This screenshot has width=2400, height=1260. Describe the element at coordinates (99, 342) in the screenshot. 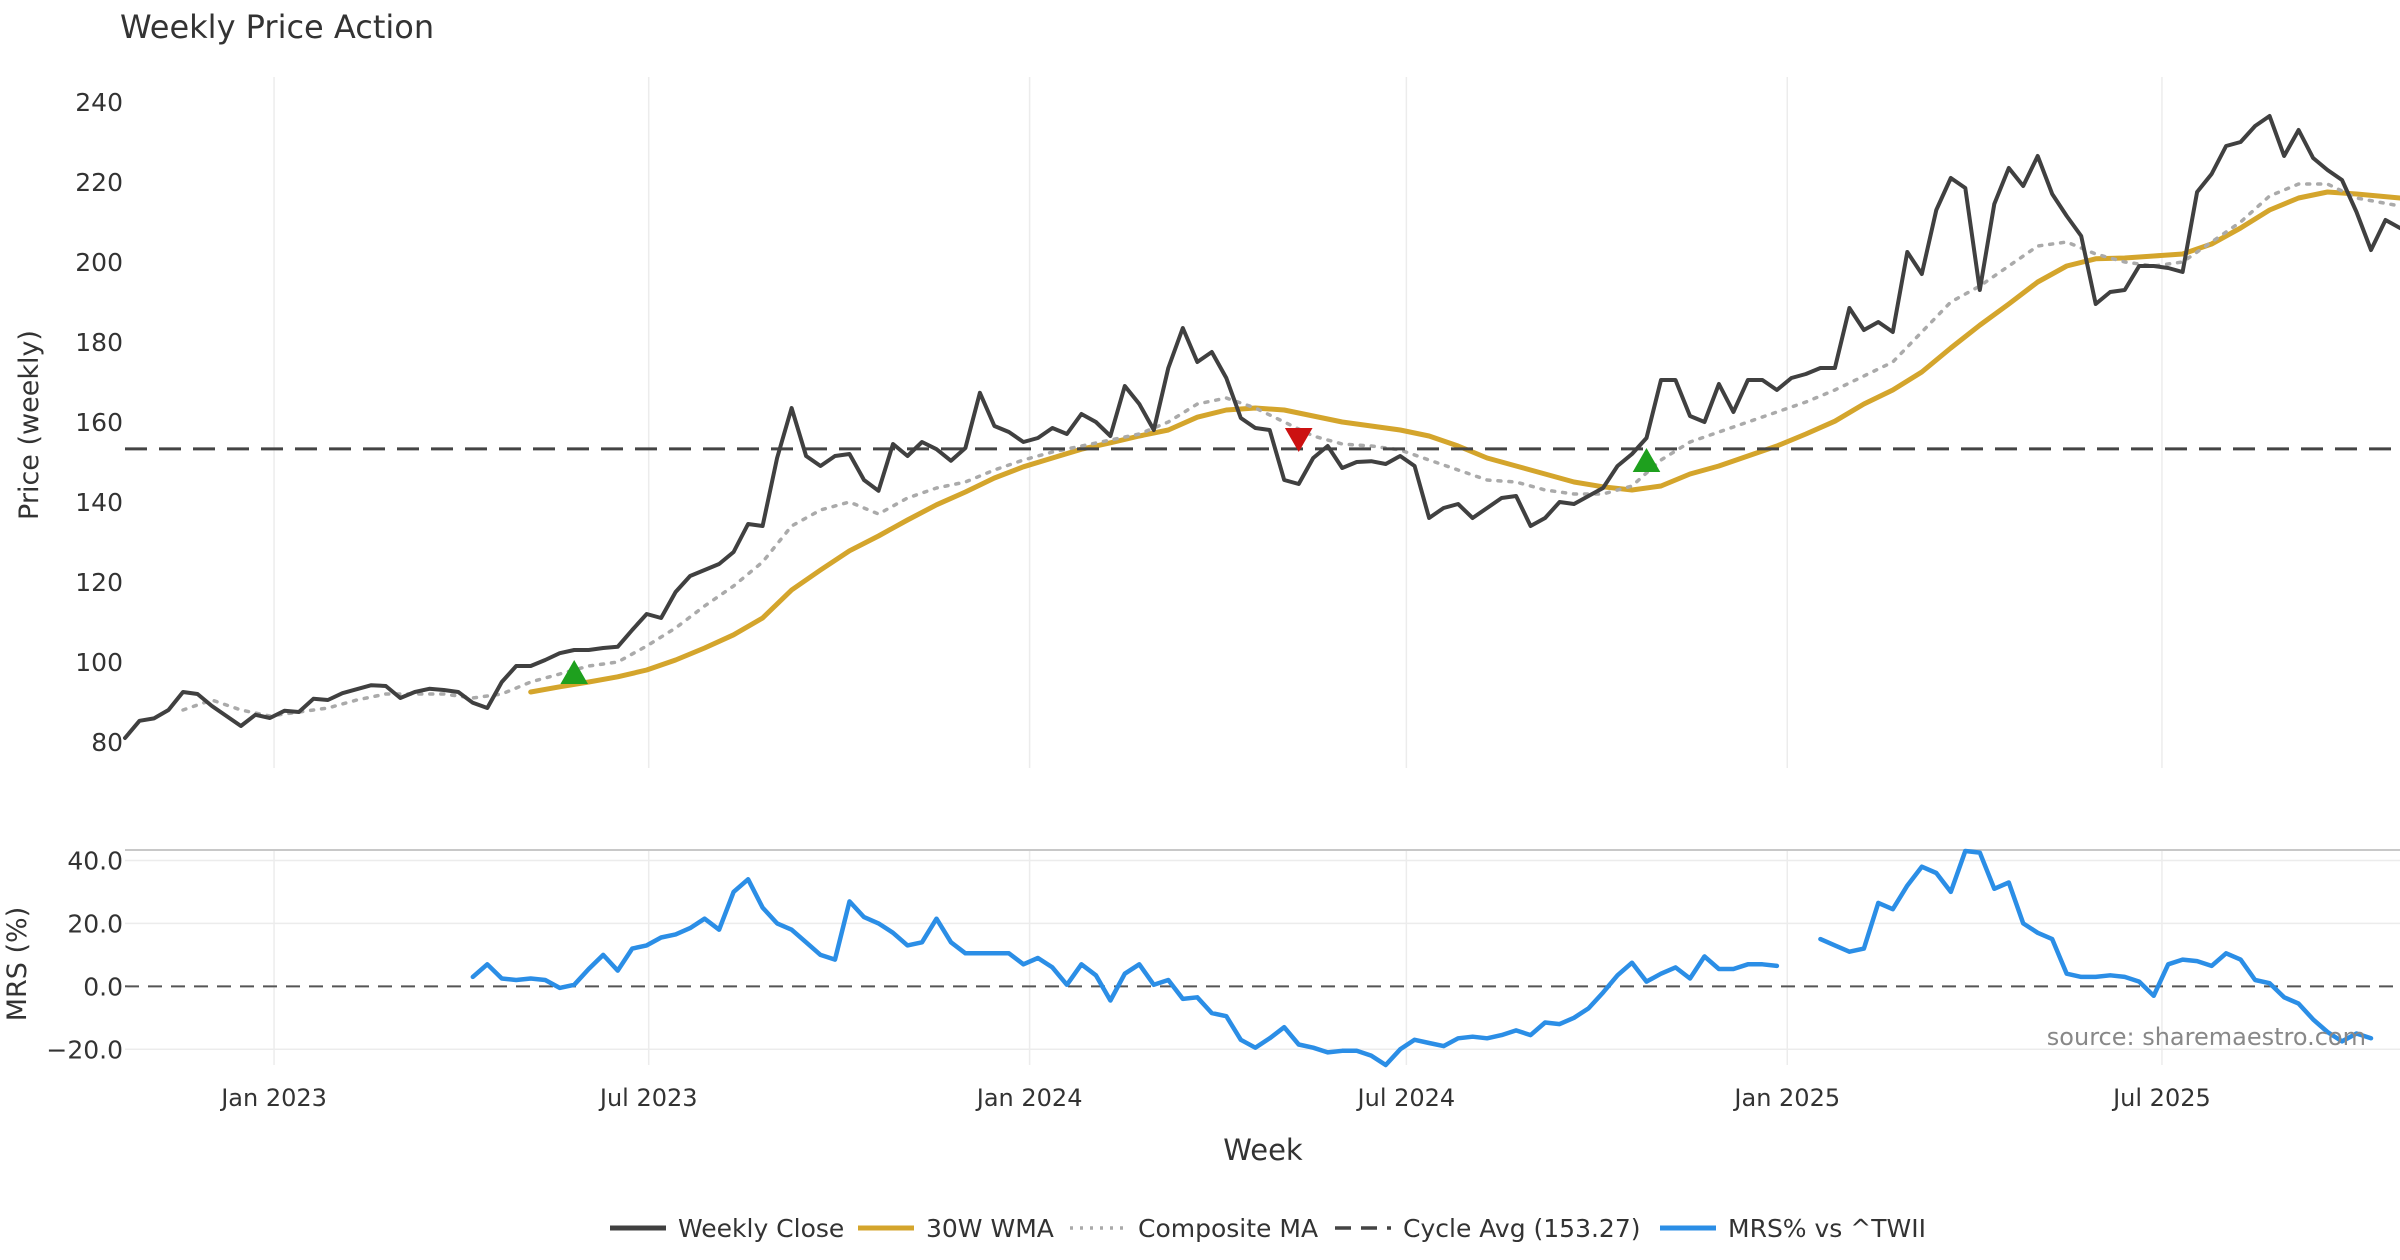

I see `price-y-tick-label: 180` at that location.